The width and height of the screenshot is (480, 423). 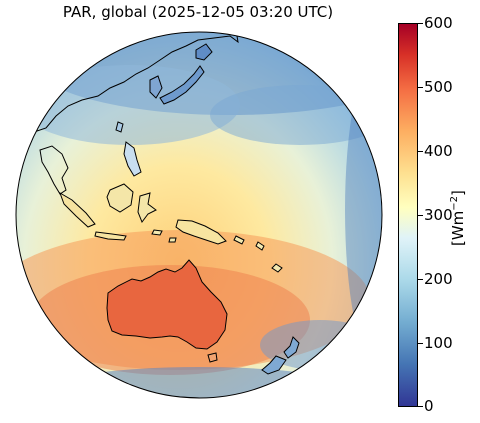 What do you see at coordinates (438, 279) in the screenshot?
I see `colorbar-tick-label: 200` at bounding box center [438, 279].